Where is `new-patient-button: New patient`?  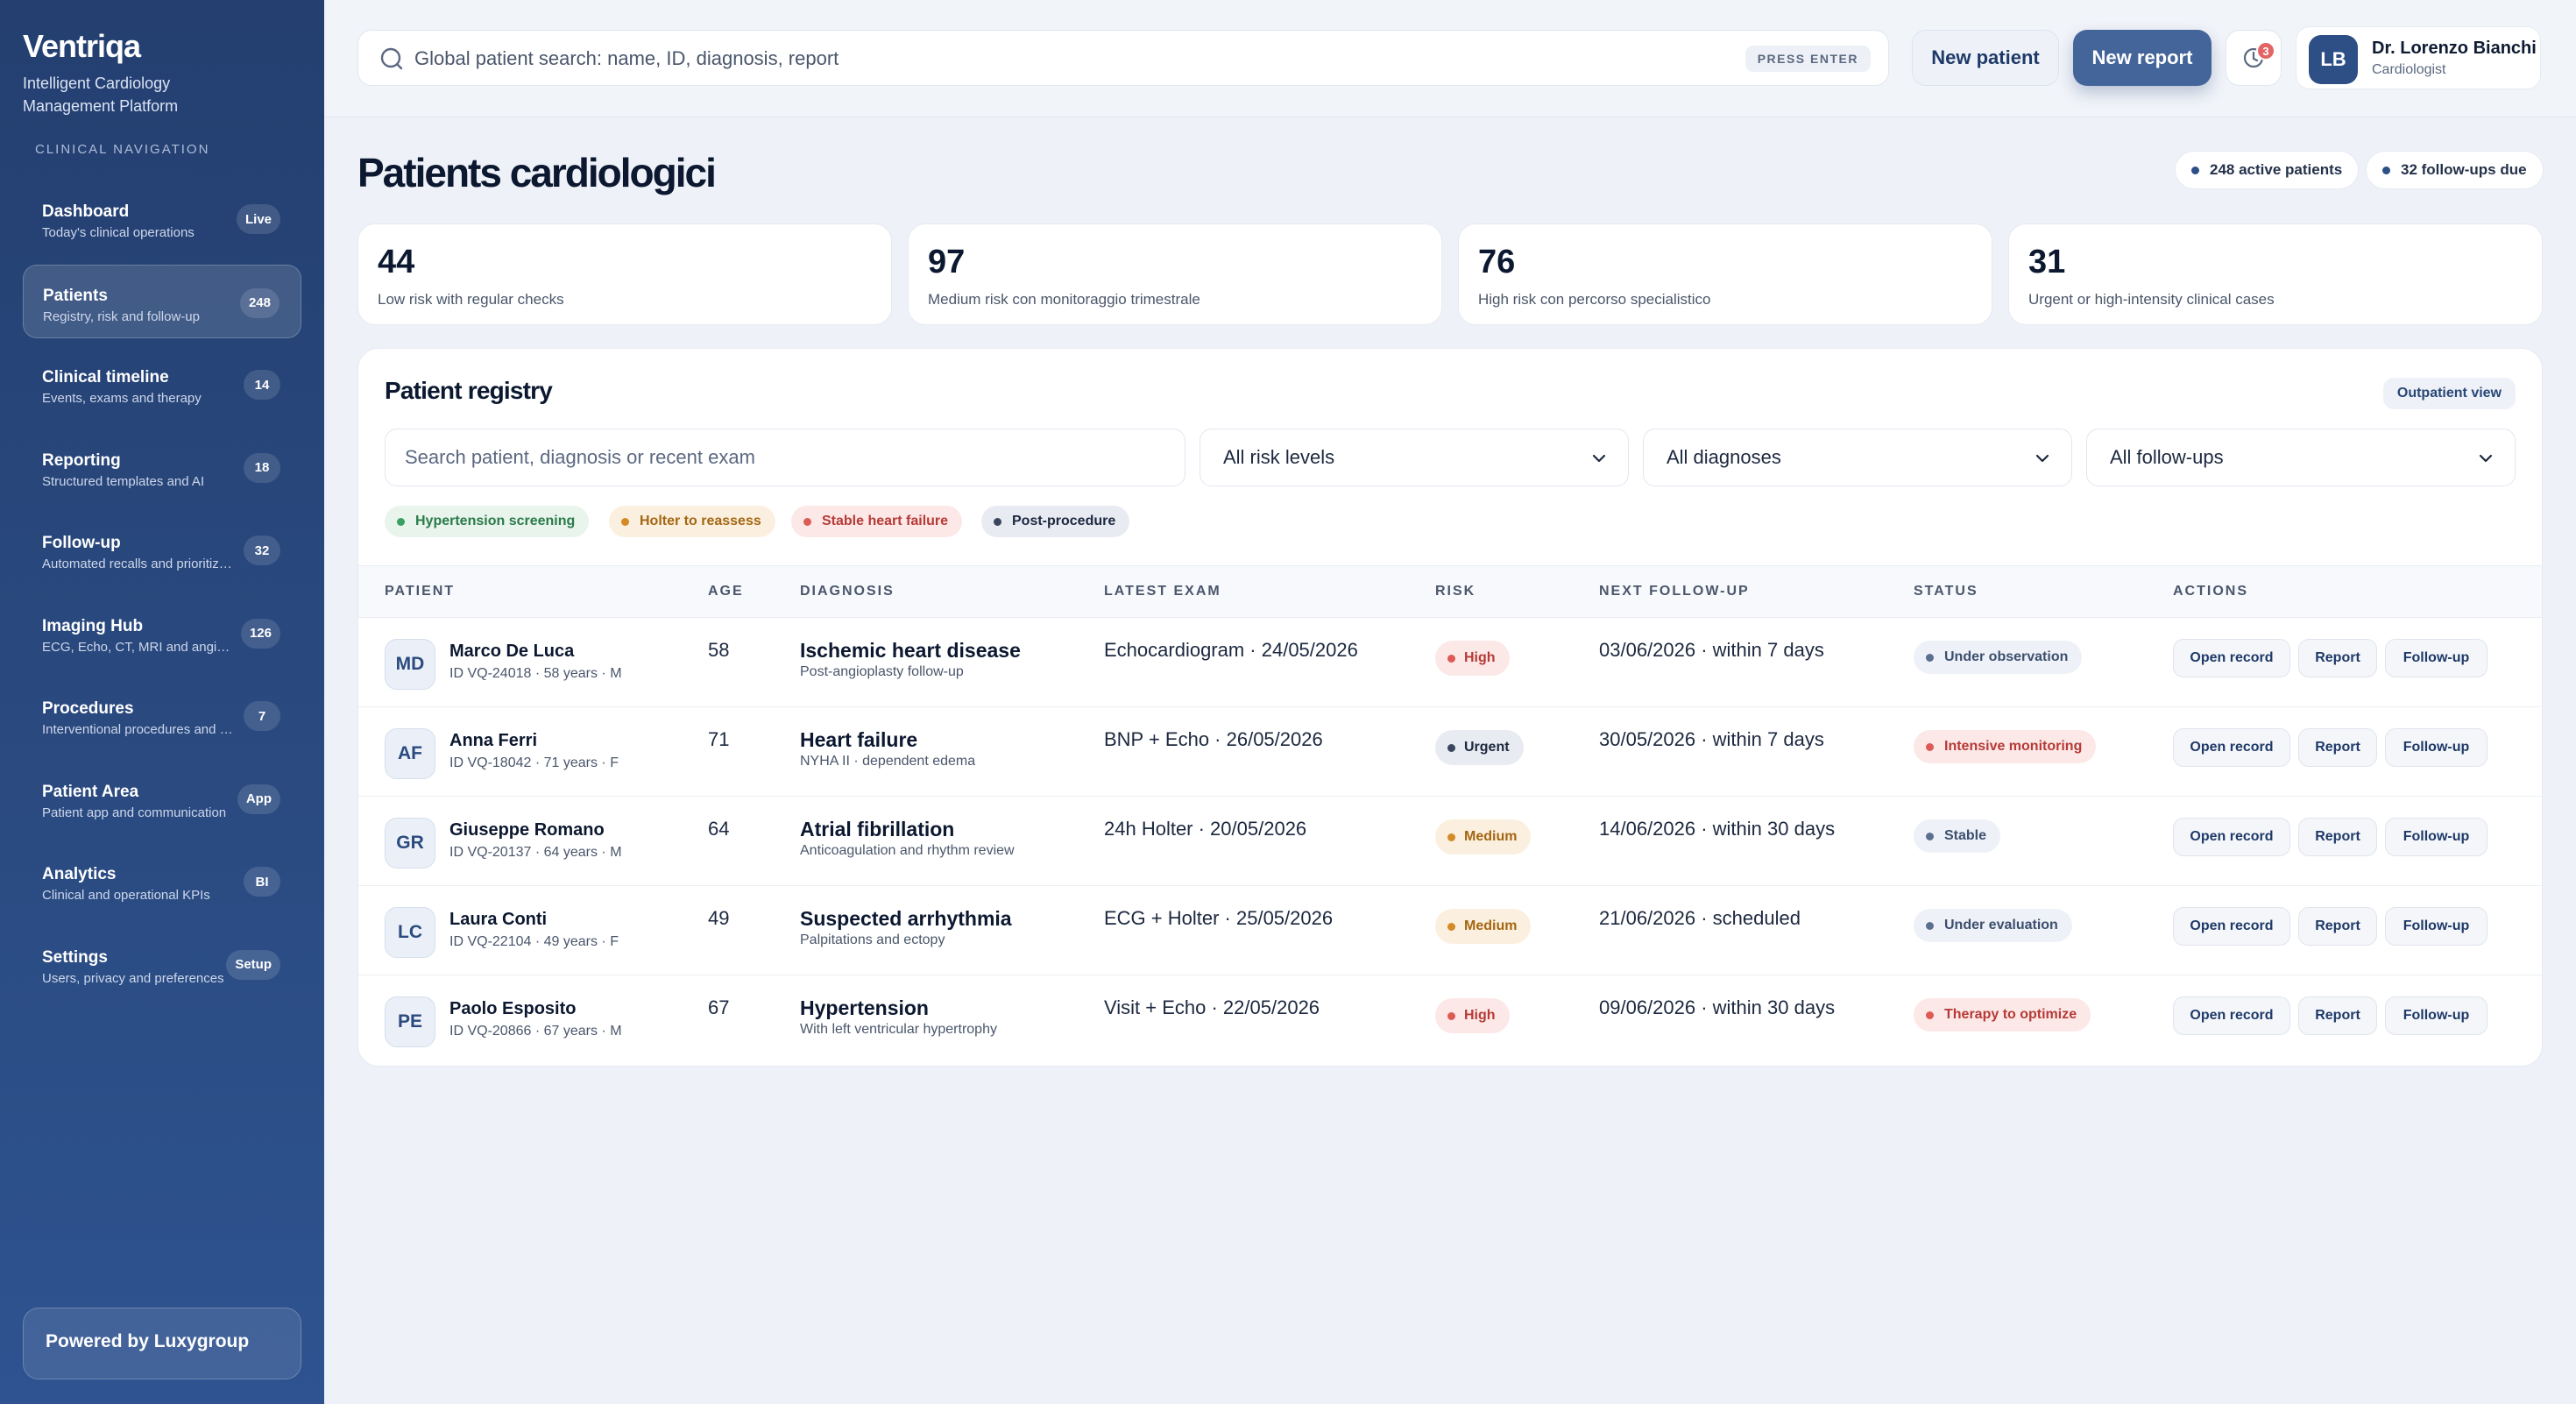
new-patient-button: New patient is located at coordinates (1985, 58).